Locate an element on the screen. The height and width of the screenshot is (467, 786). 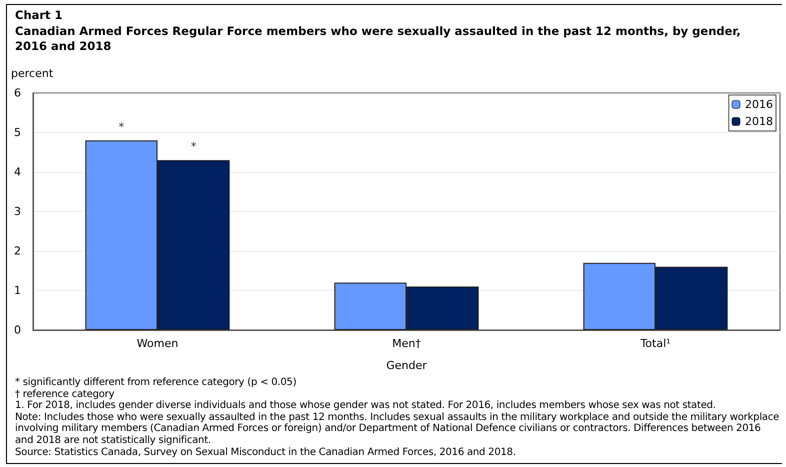
x-axis-title: Gender is located at coordinates (407, 365).